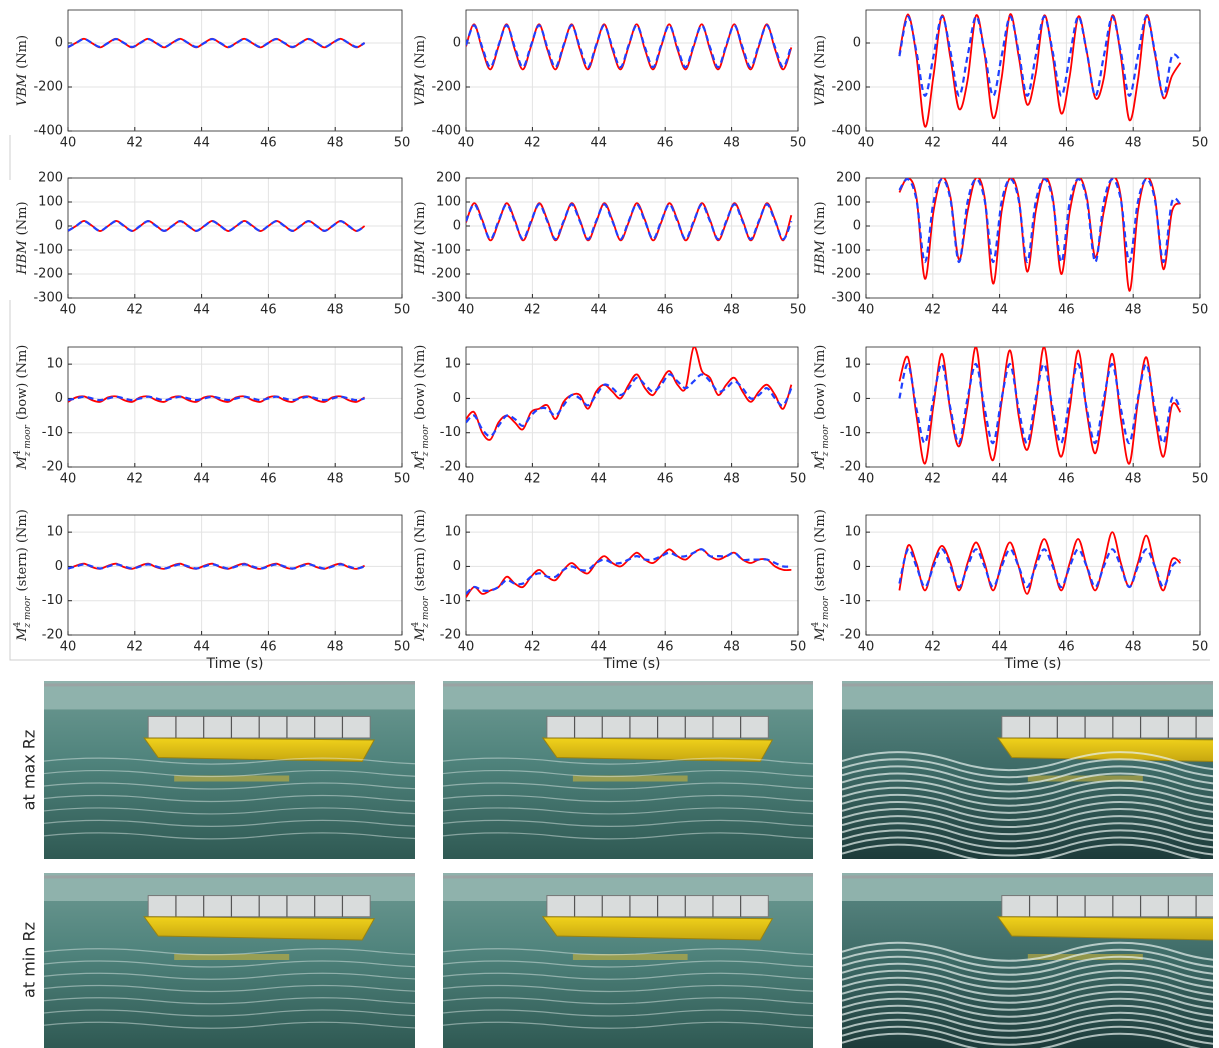 The width and height of the screenshot is (1219, 1048). I want to click on y-axis-label: M4z moor (bow) (Nm), so click(821, 408).